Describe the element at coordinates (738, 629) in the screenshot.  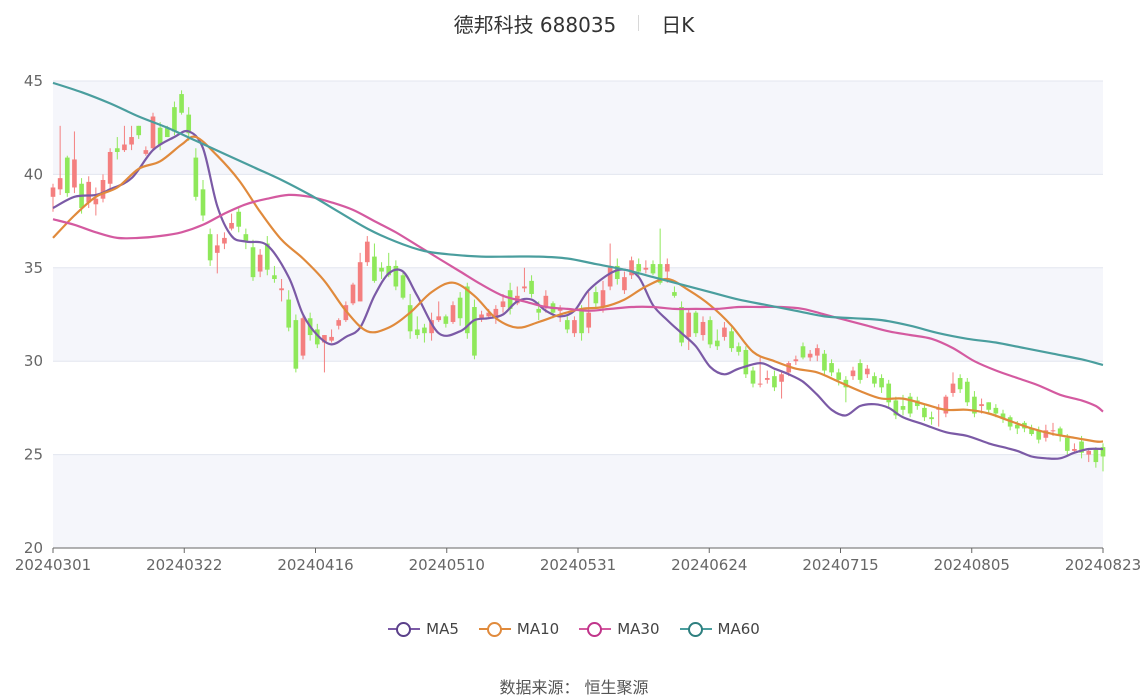
I see `legend-label-ma60: MA60` at that location.